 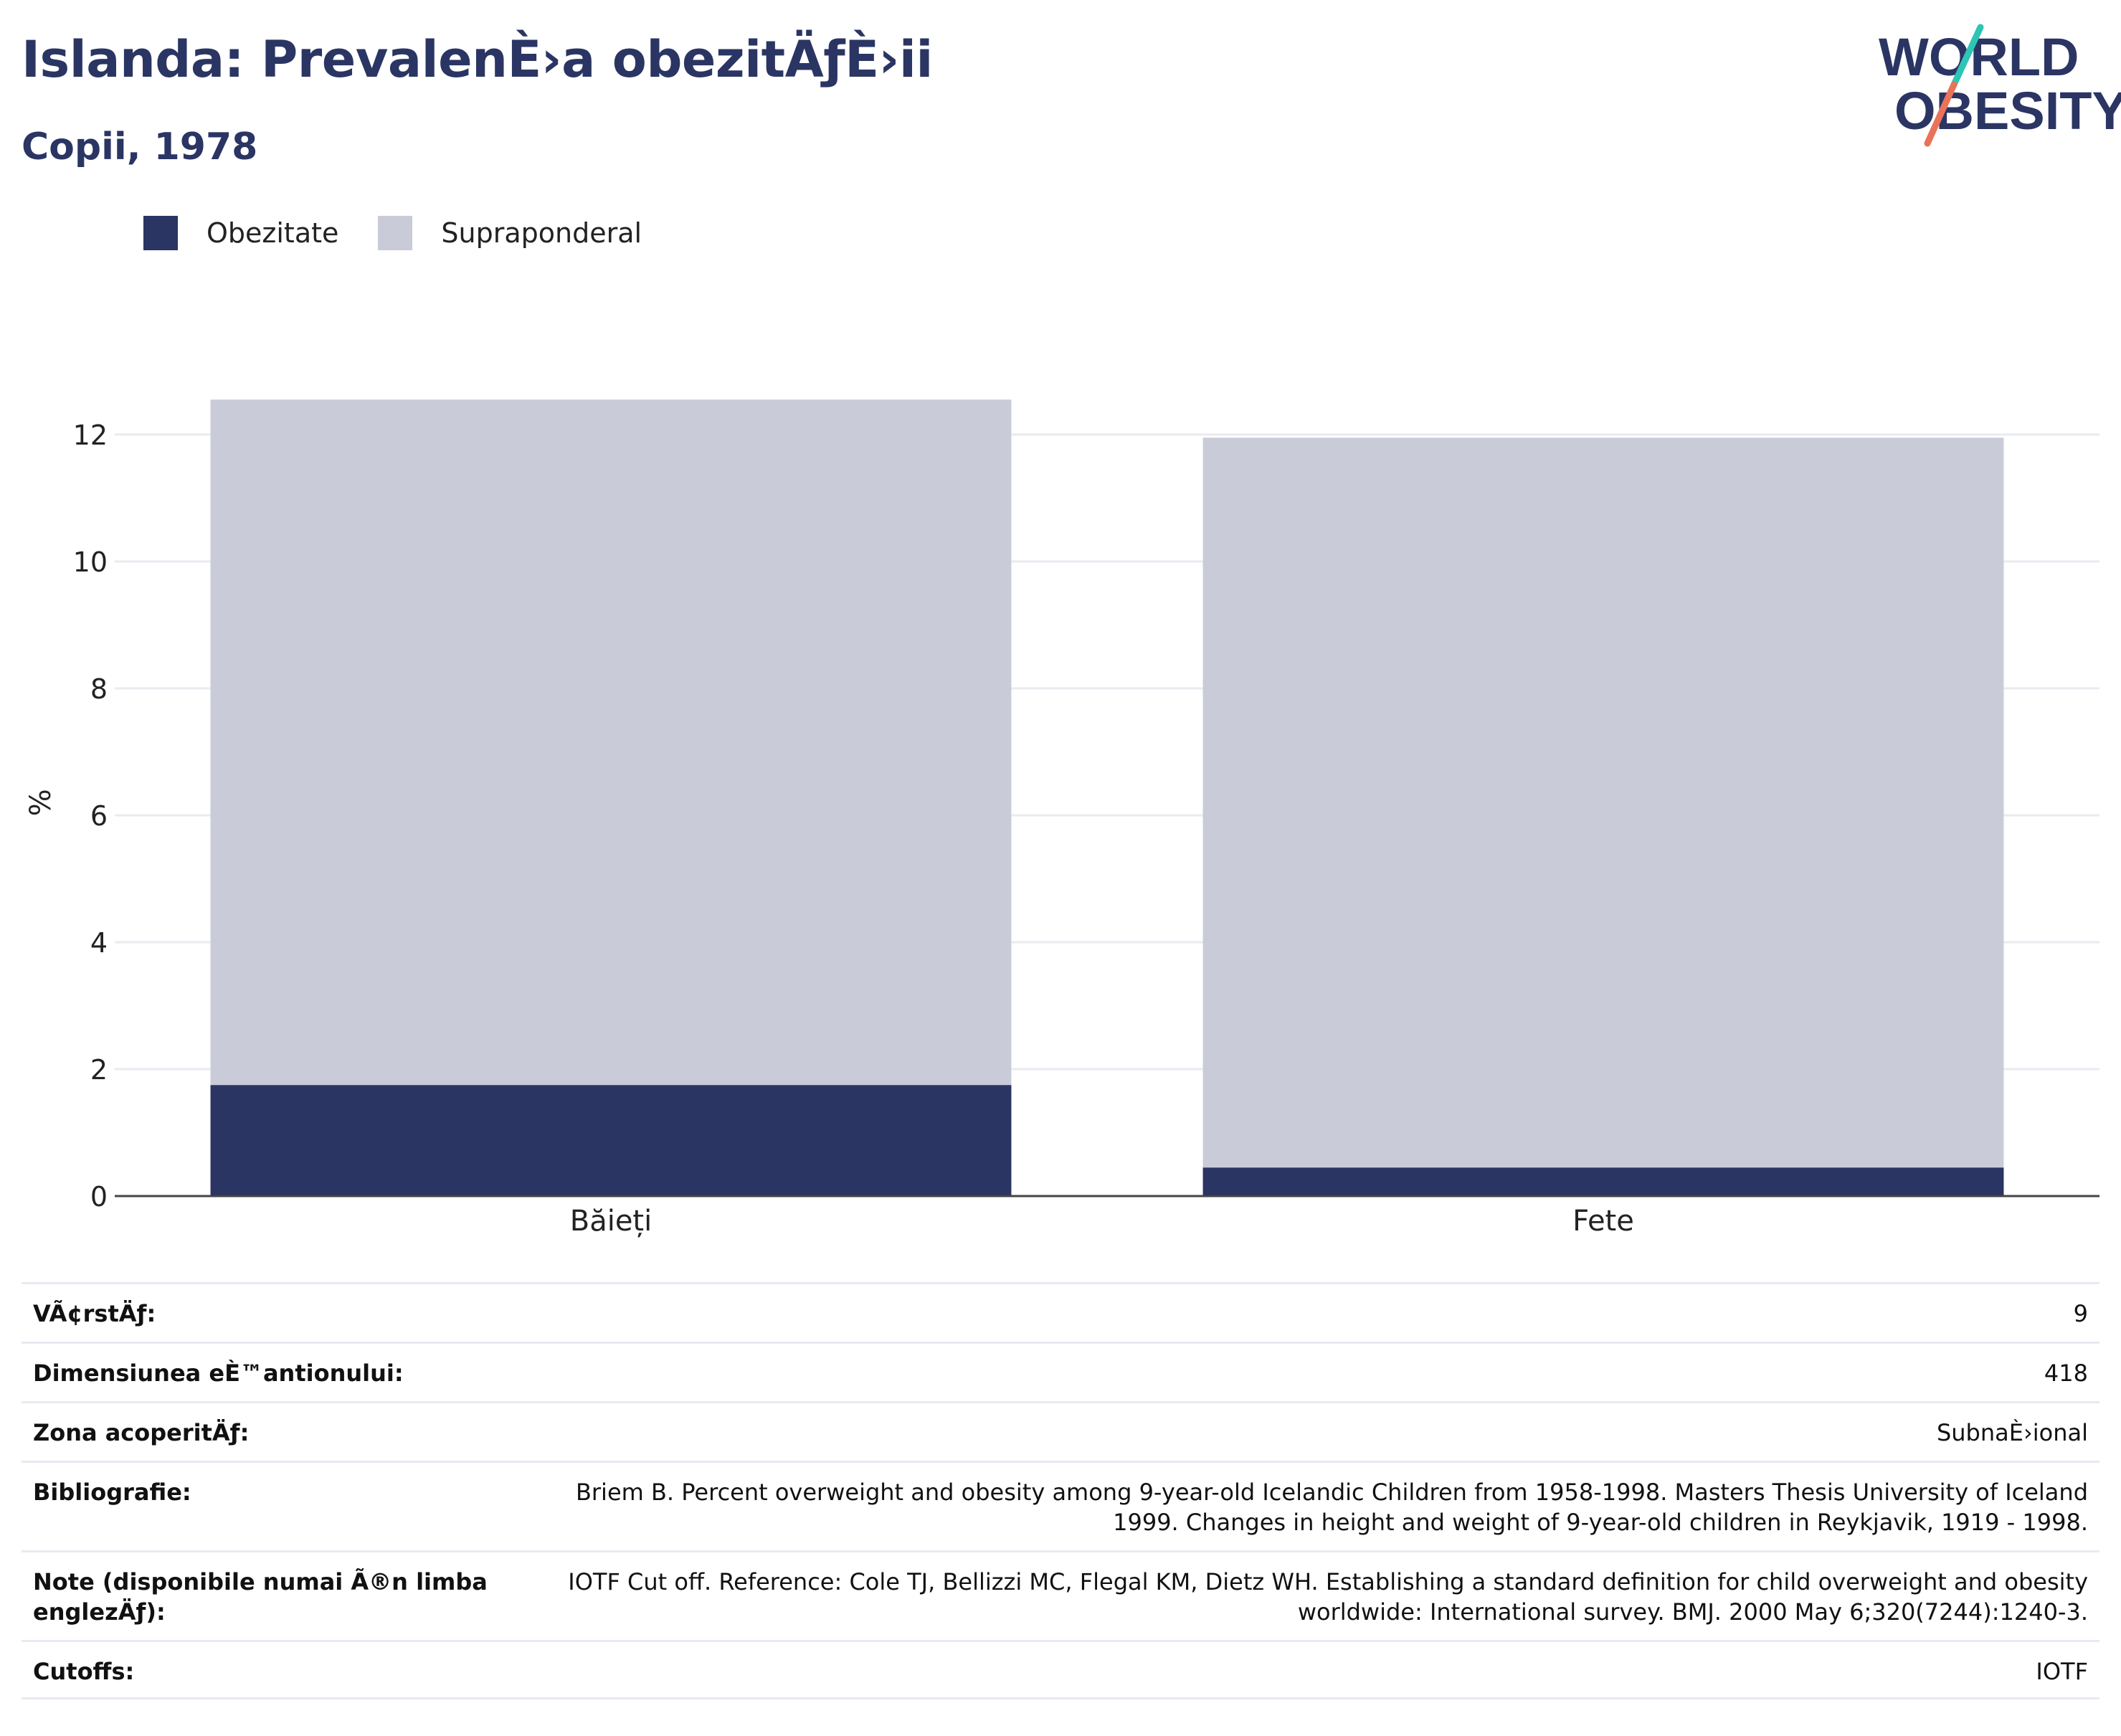 I want to click on logo-text-obesity: OBESITY, so click(x=2007, y=111).